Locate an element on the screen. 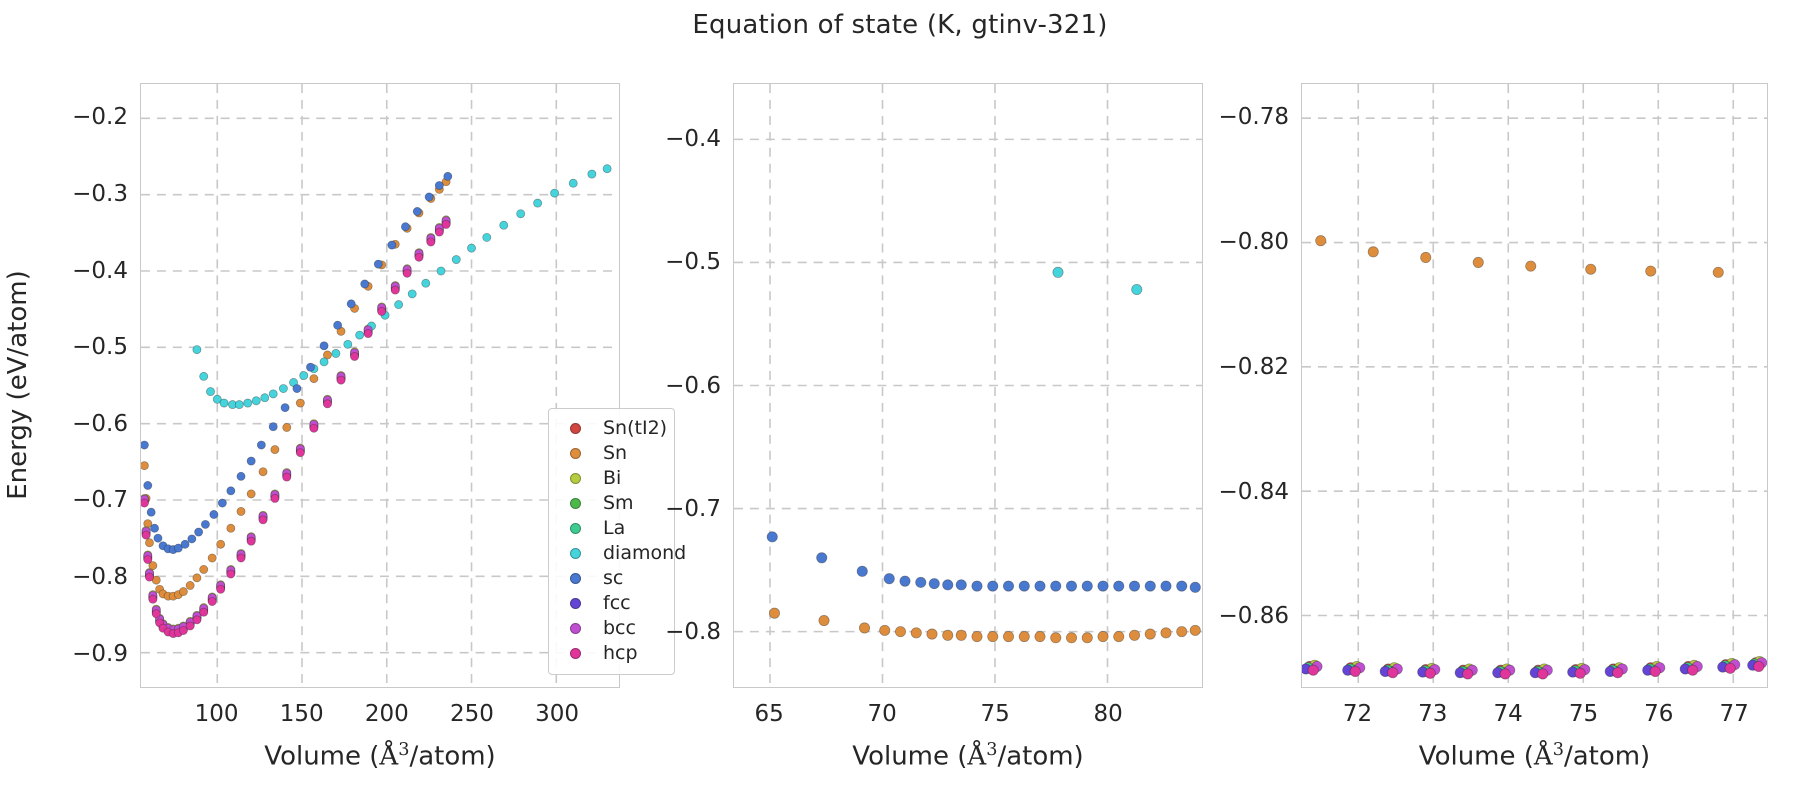 The width and height of the screenshot is (1800, 800). x-tick-label: 75 is located at coordinates (995, 714).